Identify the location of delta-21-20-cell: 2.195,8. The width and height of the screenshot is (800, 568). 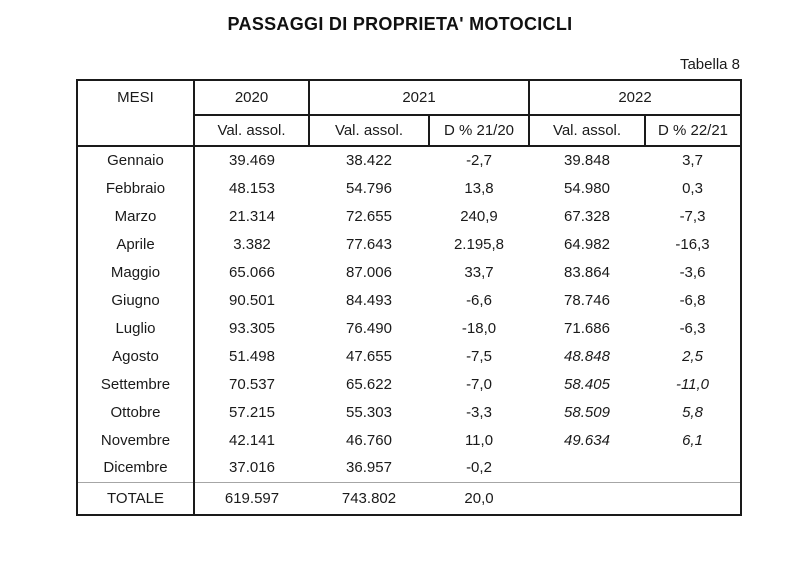
(479, 244).